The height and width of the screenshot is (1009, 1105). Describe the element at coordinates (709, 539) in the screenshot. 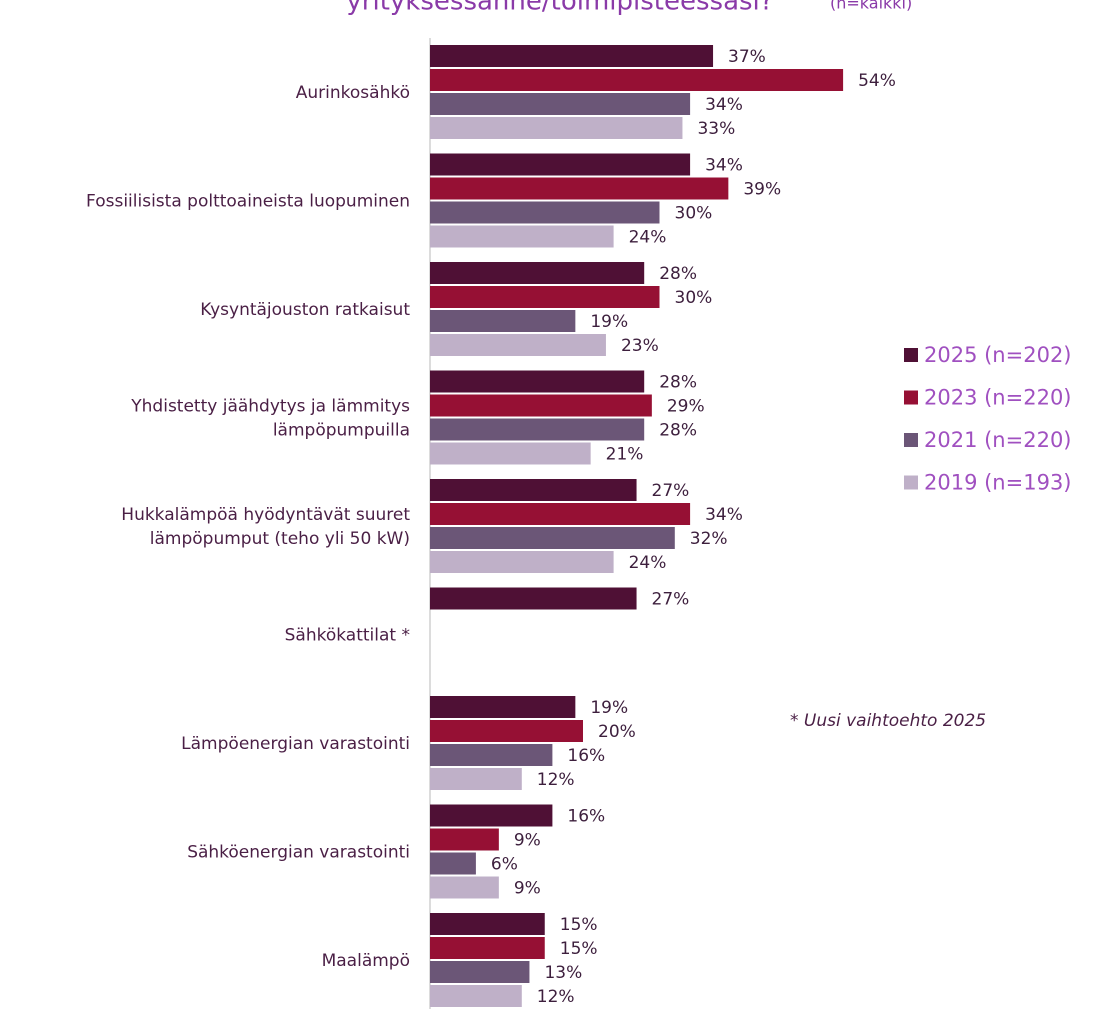

I see `value-label: 32%` at that location.